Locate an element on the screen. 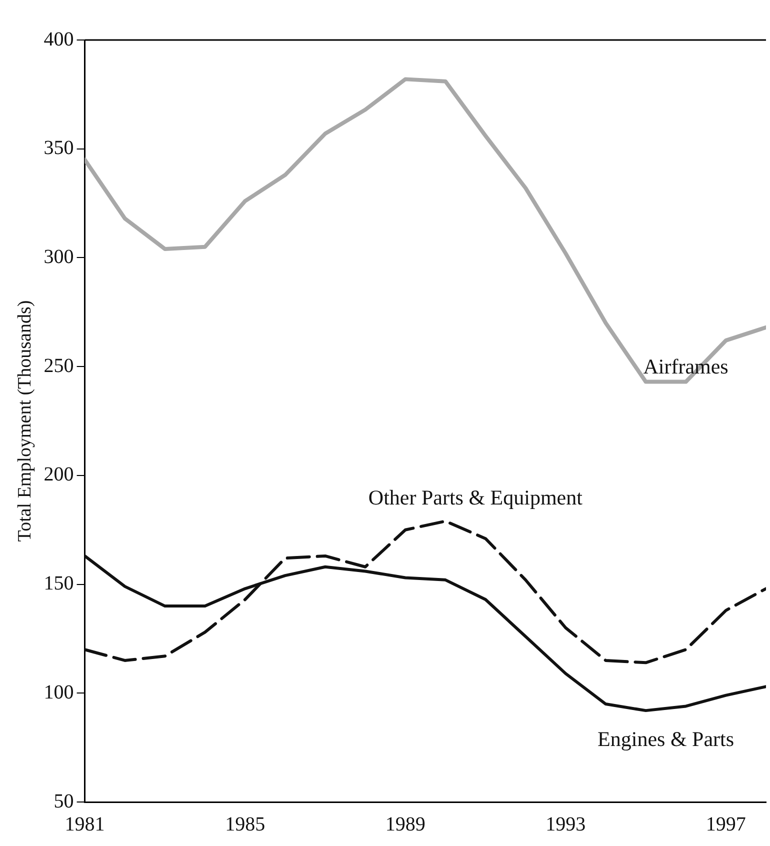 This screenshot has width=770, height=846. series-label: Engines & Parts is located at coordinates (666, 739).